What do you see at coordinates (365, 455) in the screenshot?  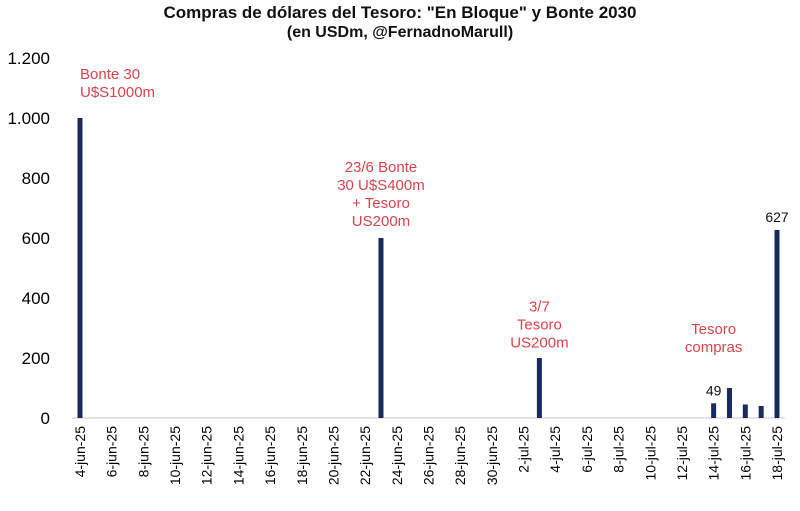 I see `x-tick-label: 22-jun-25` at bounding box center [365, 455].